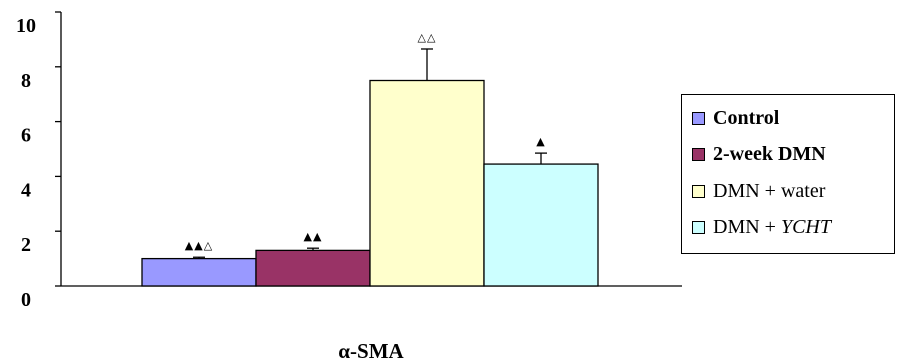  Describe the element at coordinates (371, 349) in the screenshot. I see `x-category-label: α-SMA` at that location.